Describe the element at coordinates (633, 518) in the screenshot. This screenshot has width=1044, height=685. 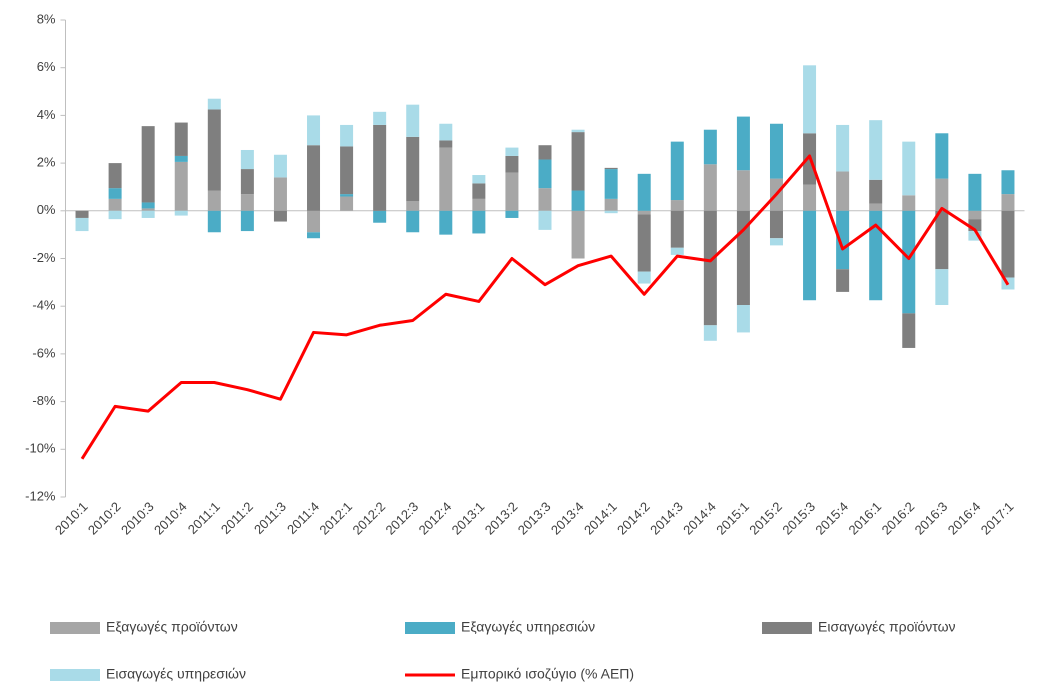
I see `x-tick-label: 2014:2` at that location.